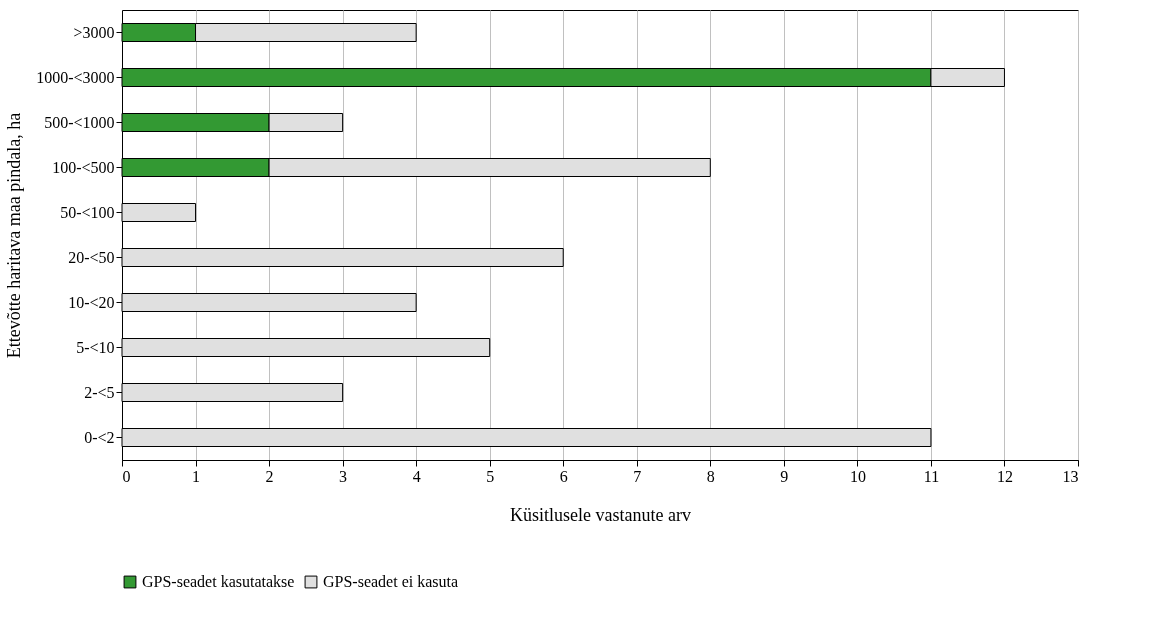  Describe the element at coordinates (637, 476) in the screenshot. I see `x-tick-label: 7` at that location.